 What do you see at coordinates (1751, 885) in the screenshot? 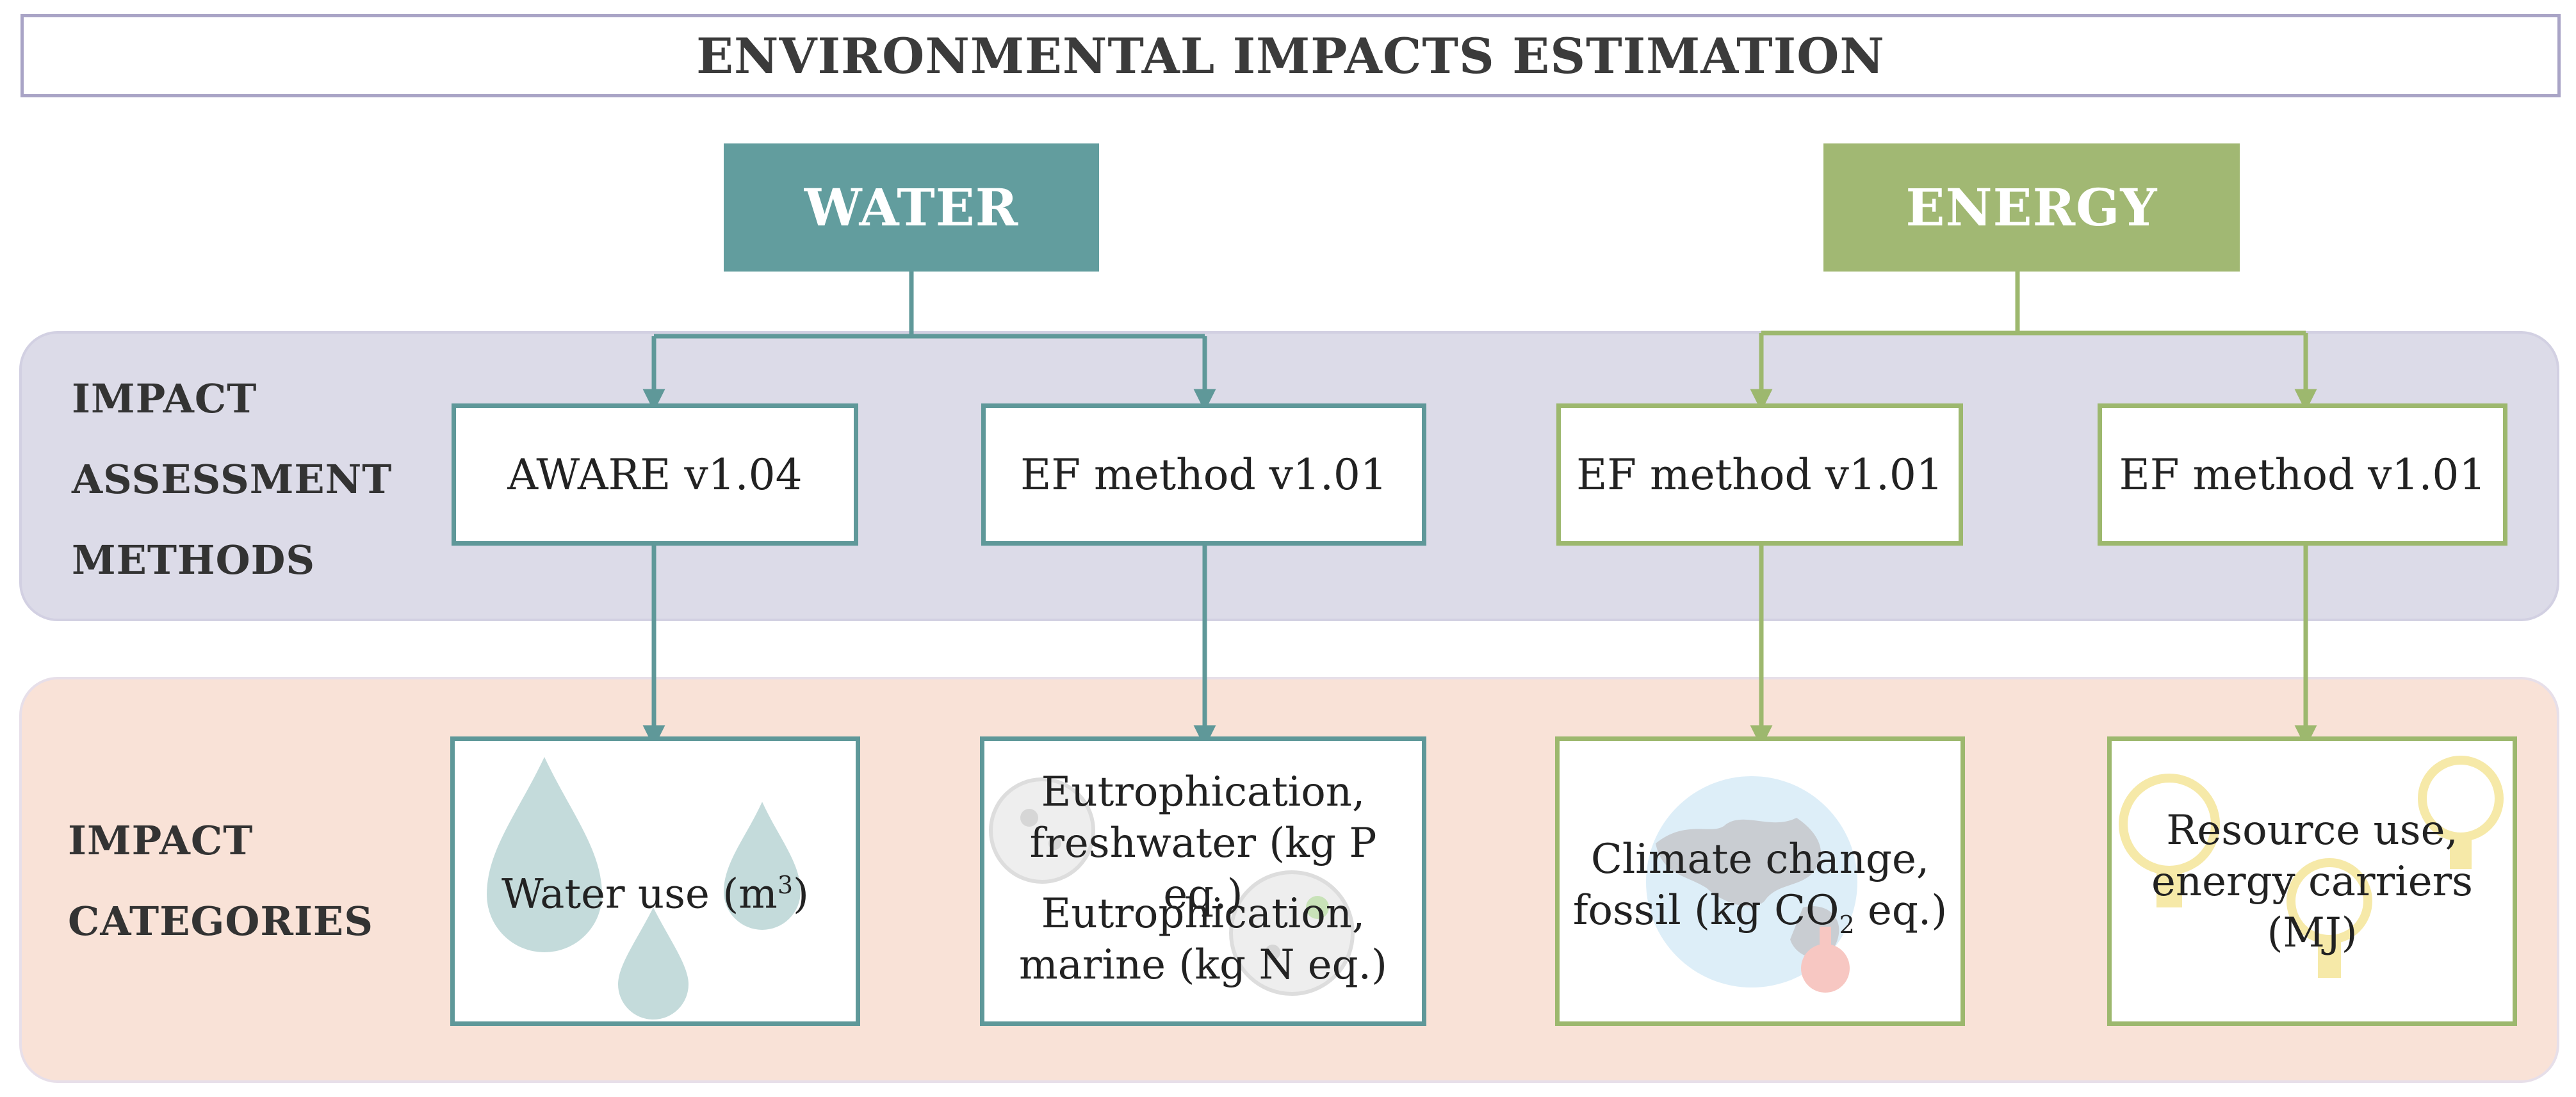
I see `globe-icon` at bounding box center [1751, 885].